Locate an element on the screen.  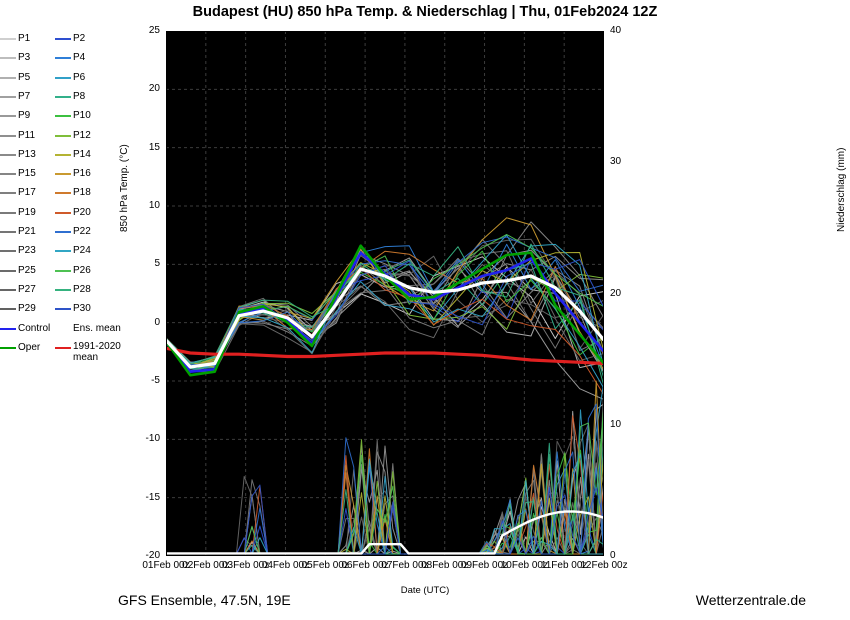
legend-label: P3 is located at coordinates (24, 58).